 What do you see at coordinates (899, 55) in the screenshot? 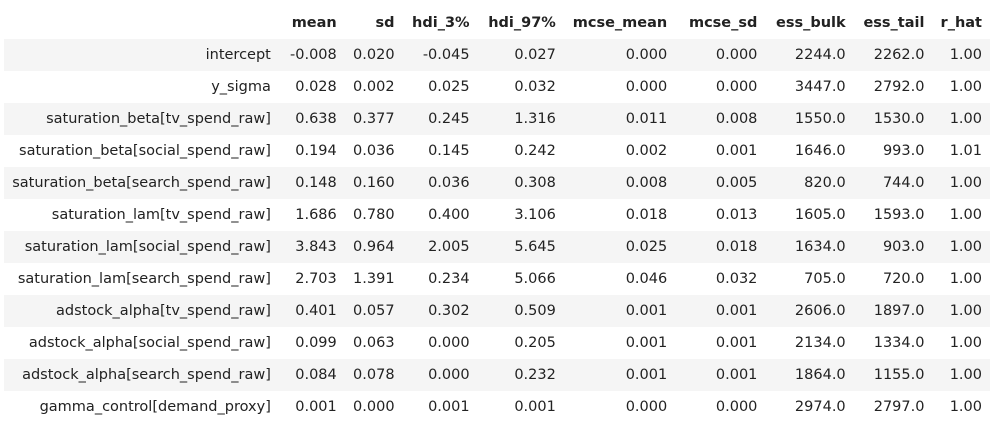
I see `table-cell: 2262.0` at bounding box center [899, 55].